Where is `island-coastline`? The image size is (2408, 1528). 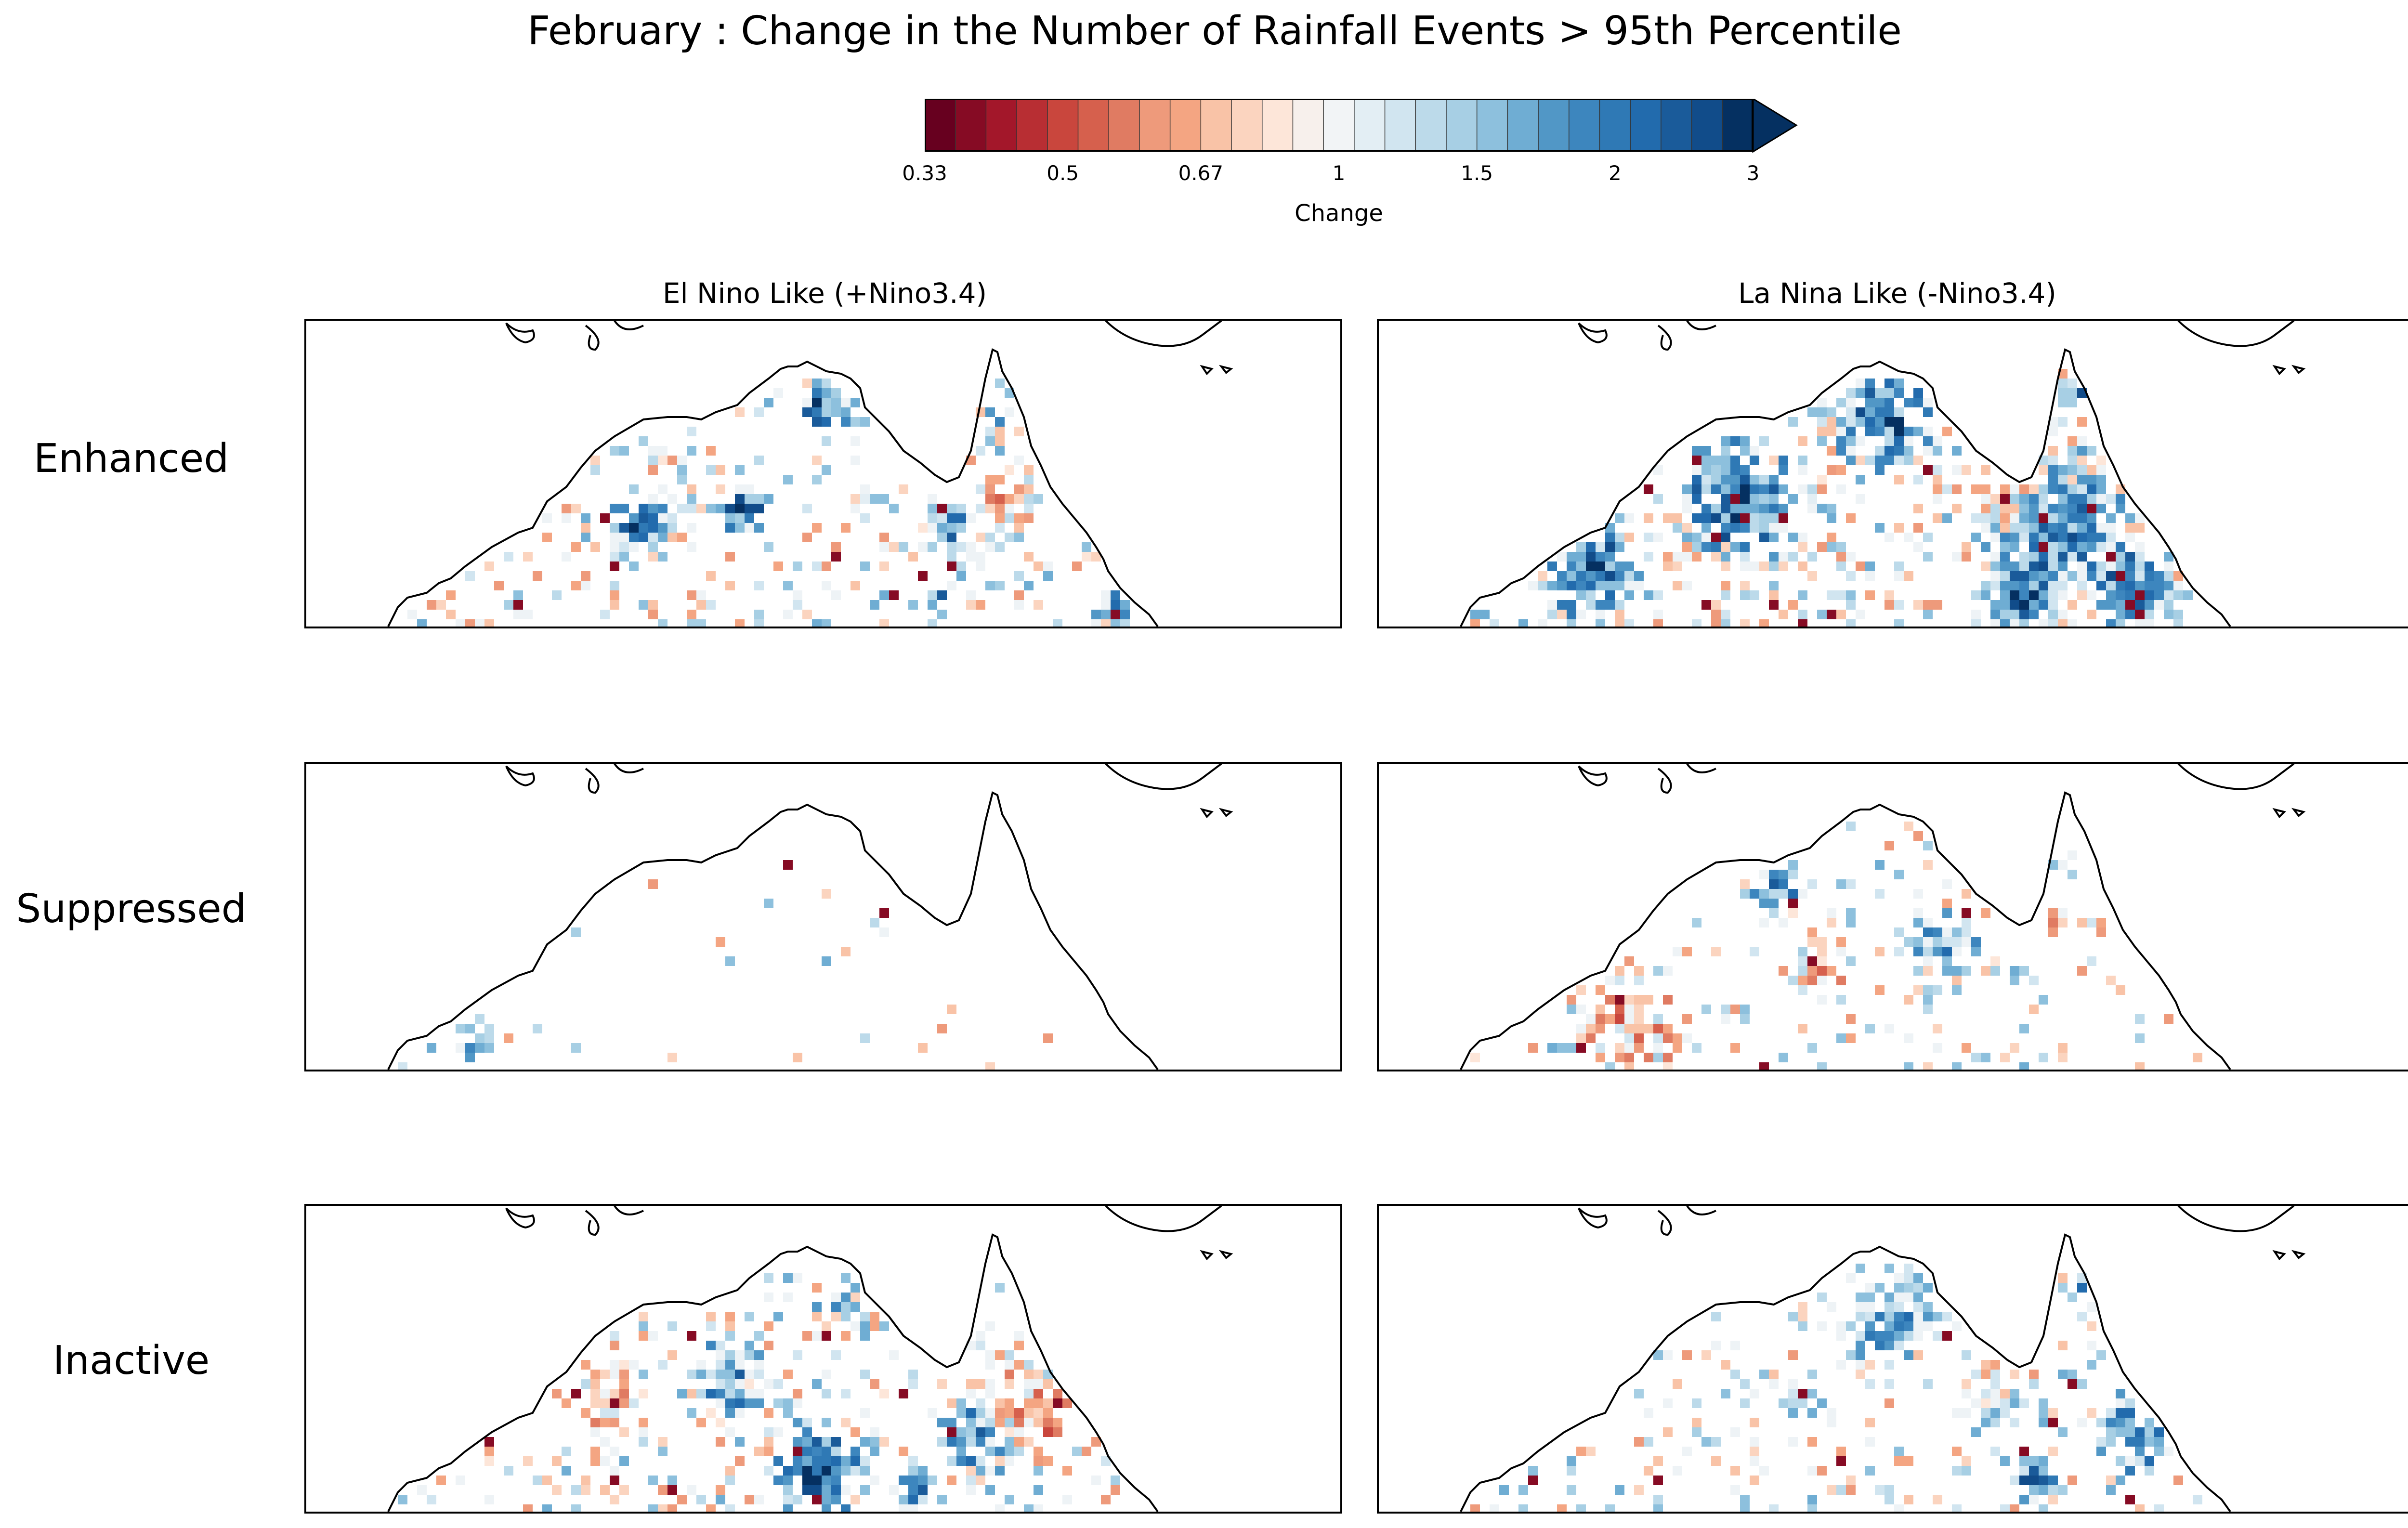 island-coastline is located at coordinates (1593, 776).